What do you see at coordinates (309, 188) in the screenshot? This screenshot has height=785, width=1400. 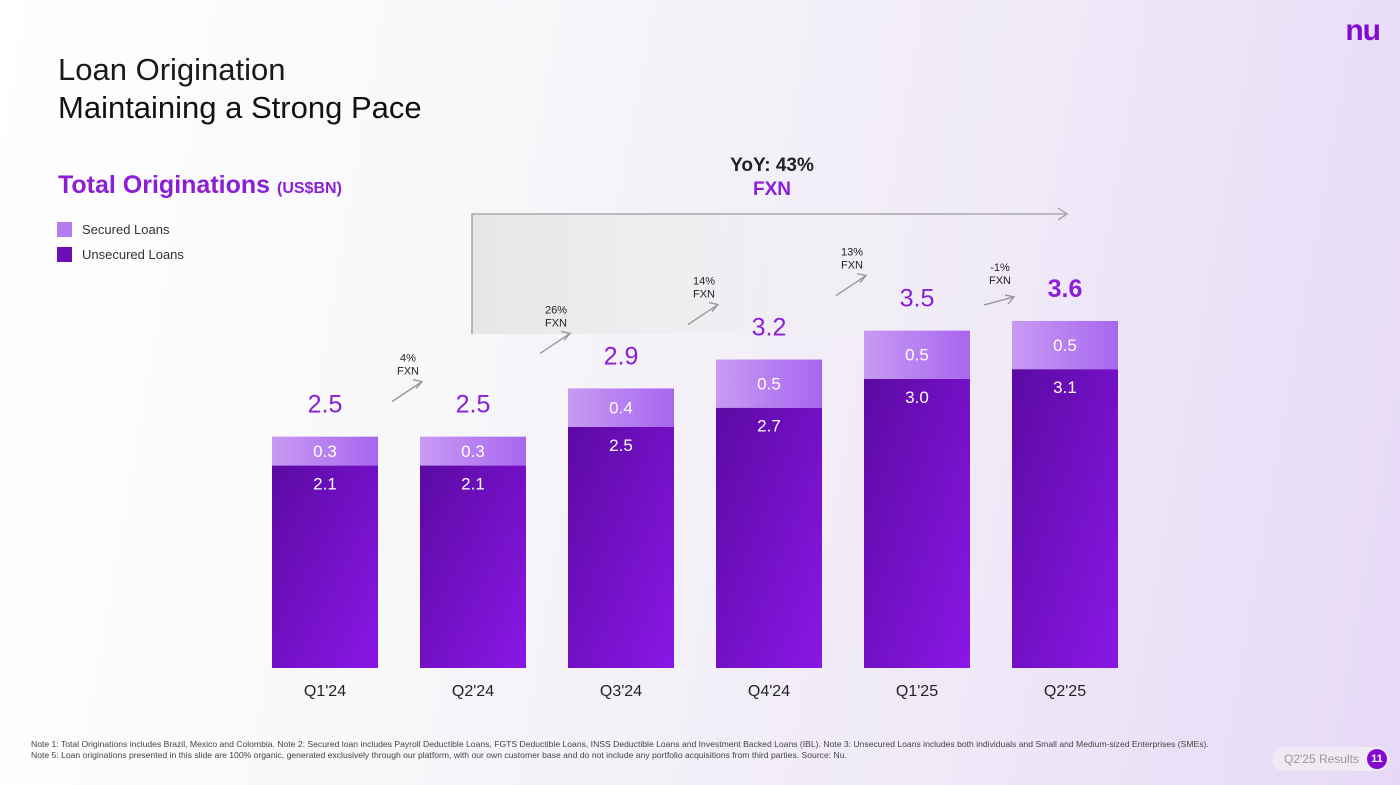 I see `chart-unit: (US$BN)` at bounding box center [309, 188].